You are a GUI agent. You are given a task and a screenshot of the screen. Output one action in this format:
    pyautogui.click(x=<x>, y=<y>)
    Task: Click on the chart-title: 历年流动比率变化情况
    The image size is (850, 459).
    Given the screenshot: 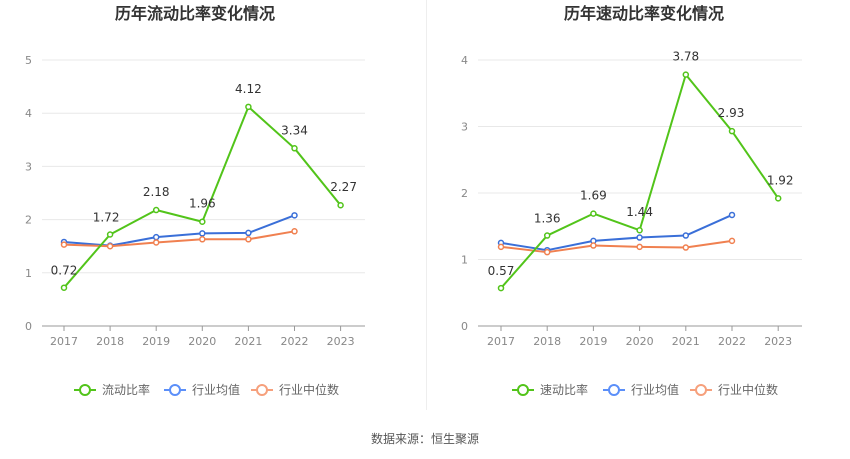 What is the action you would take?
    pyautogui.click(x=195, y=13)
    